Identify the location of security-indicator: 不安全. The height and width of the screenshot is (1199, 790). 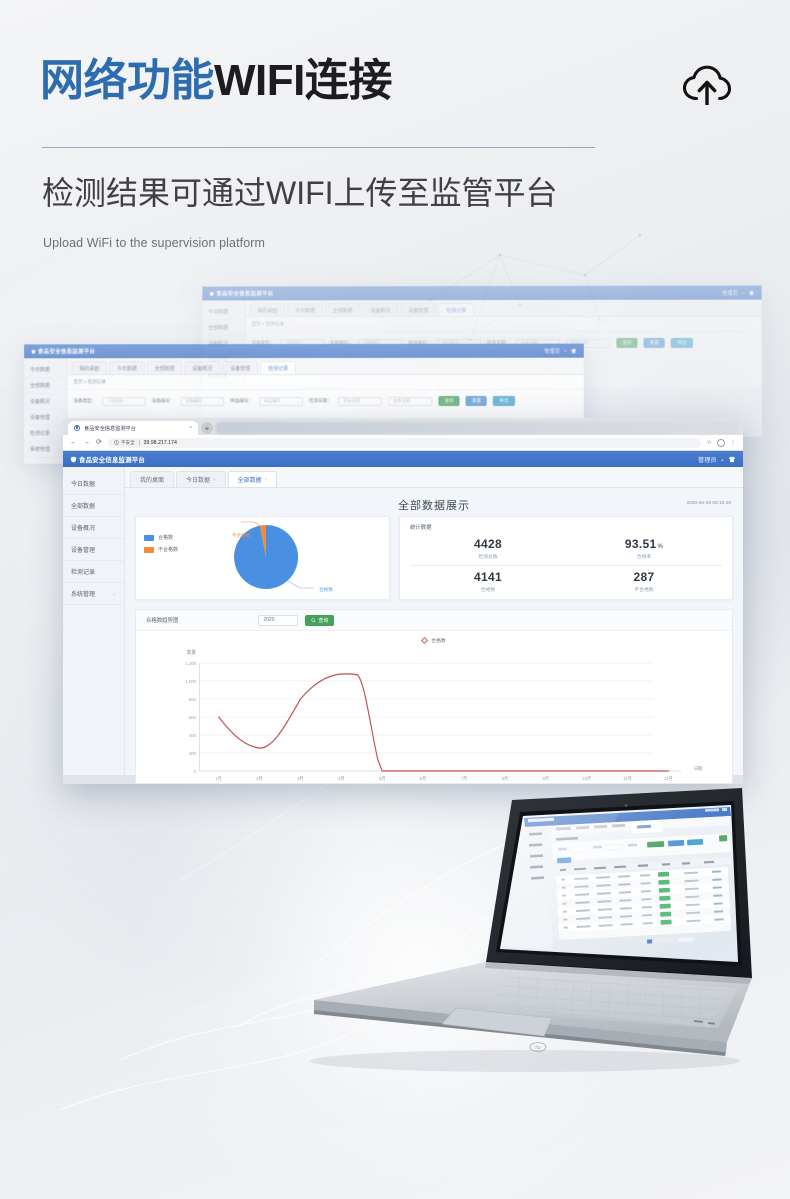
(124, 443).